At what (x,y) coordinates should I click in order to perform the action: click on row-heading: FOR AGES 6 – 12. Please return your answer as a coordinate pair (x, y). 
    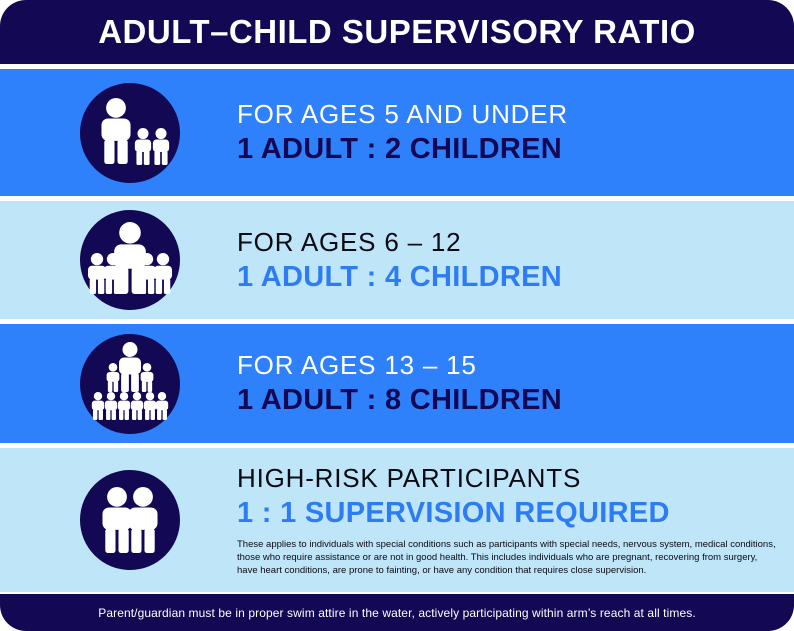
    Looking at the image, I should click on (349, 241).